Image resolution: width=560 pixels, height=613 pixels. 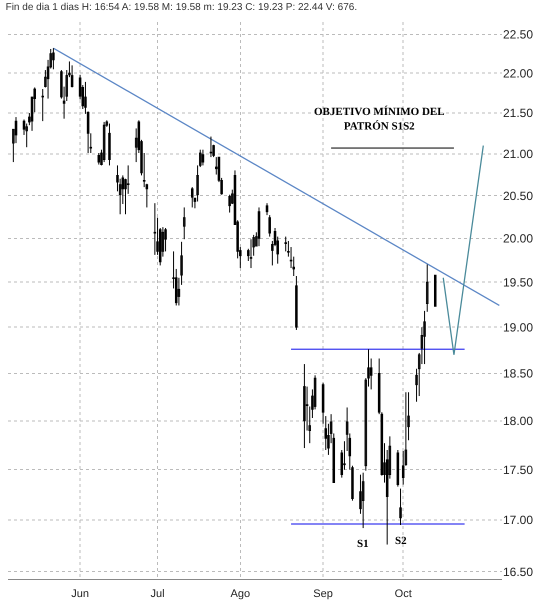 I want to click on x-tick-label: Ago, so click(x=240, y=594).